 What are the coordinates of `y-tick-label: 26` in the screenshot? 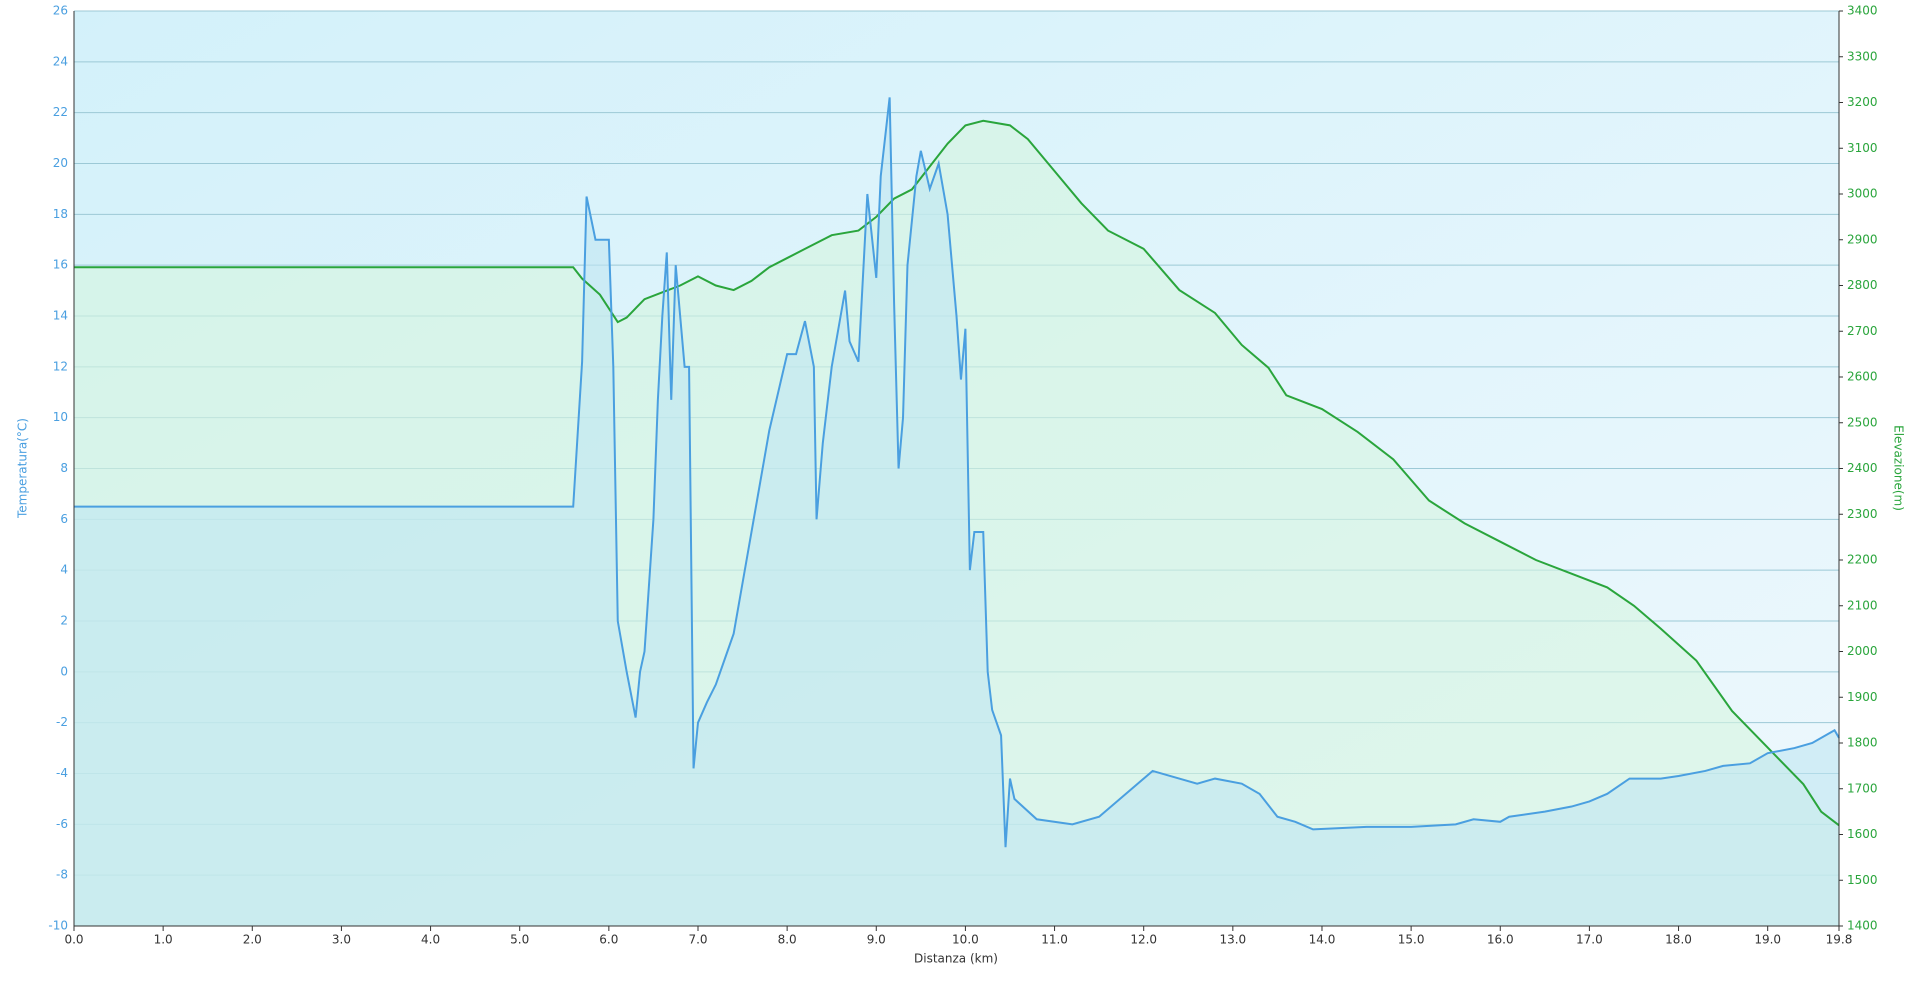 It's located at (60, 11).